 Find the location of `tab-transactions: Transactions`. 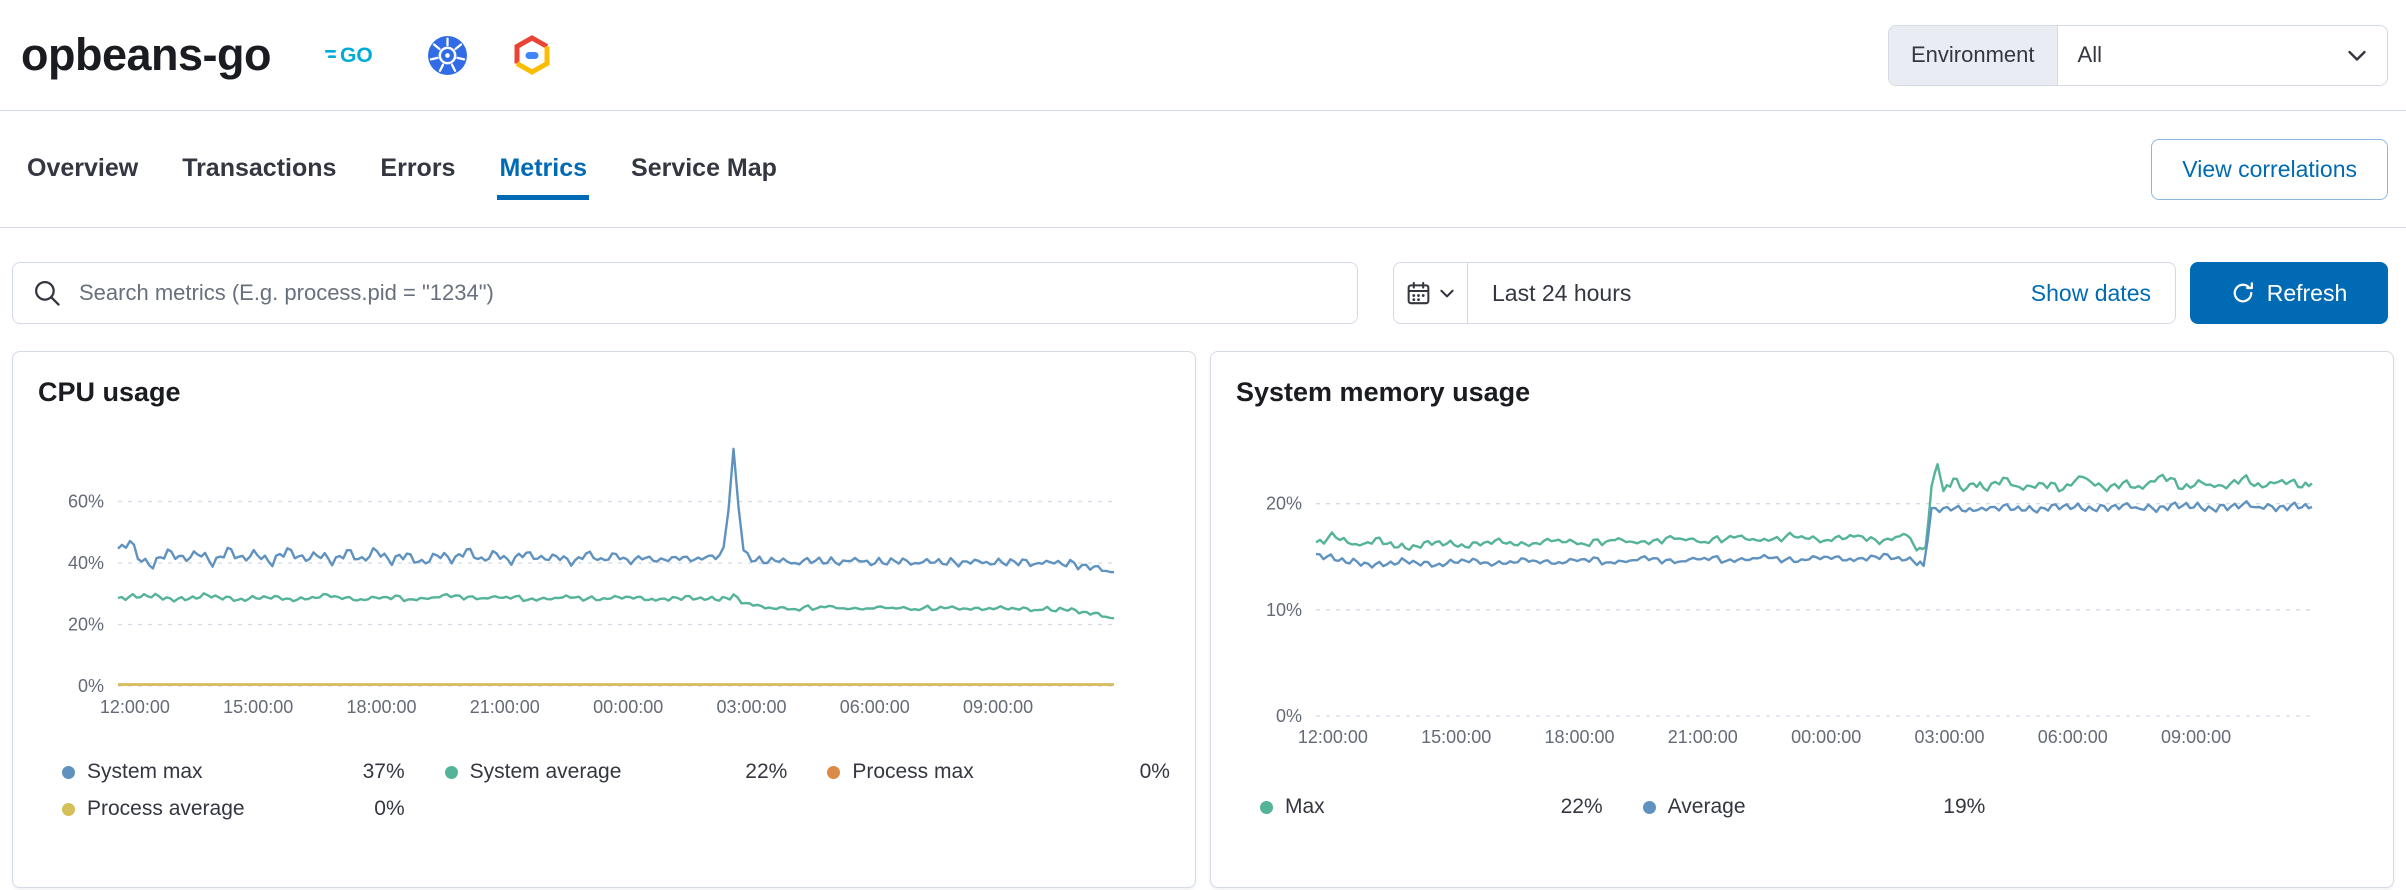

tab-transactions: Transactions is located at coordinates (259, 169).